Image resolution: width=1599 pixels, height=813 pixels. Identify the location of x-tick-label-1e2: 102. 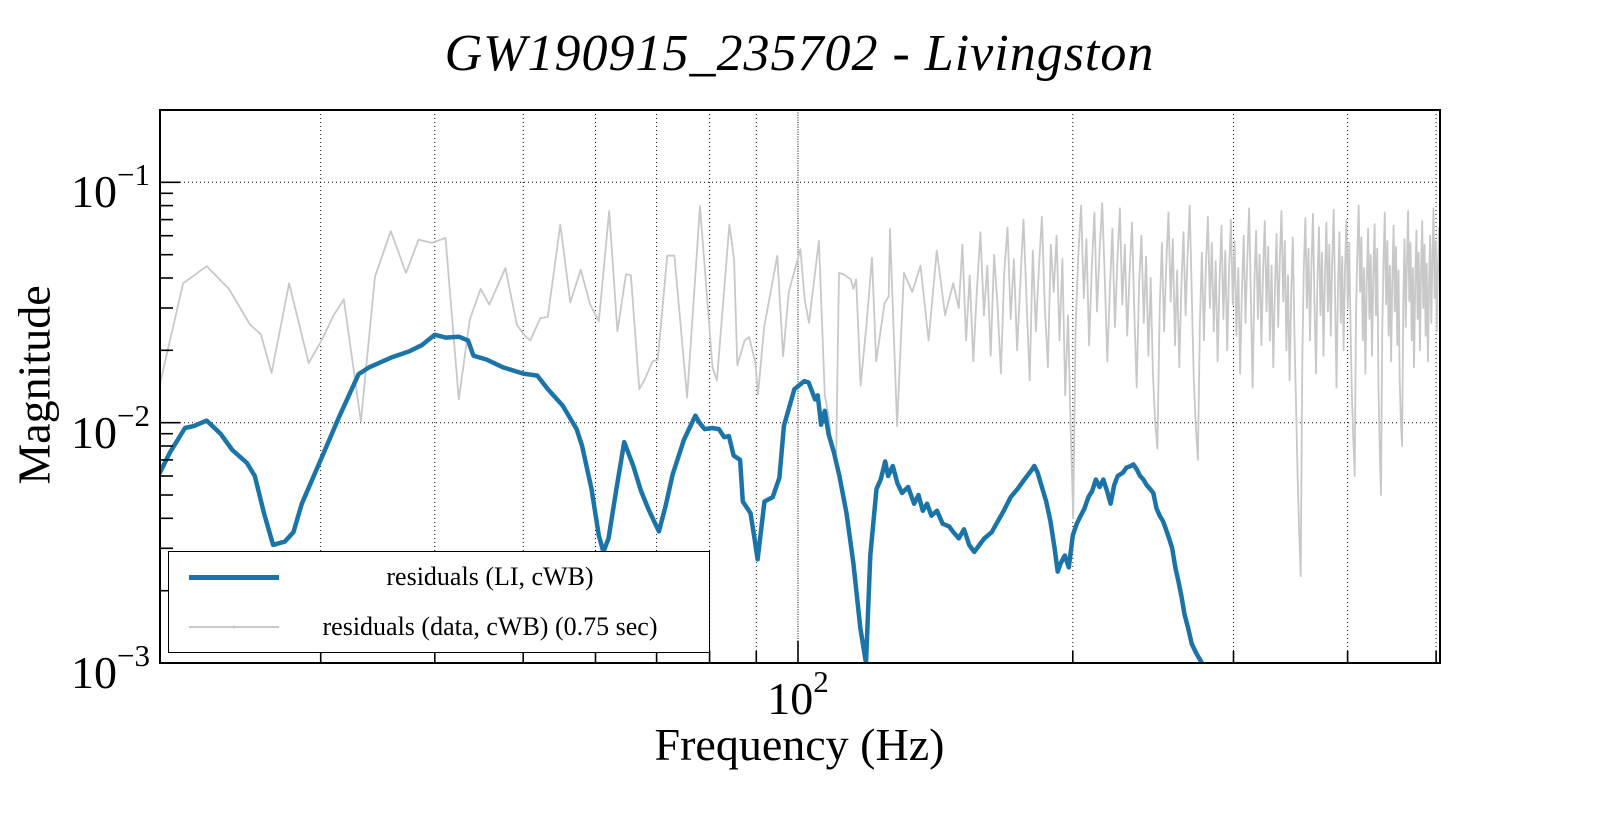
(798, 694).